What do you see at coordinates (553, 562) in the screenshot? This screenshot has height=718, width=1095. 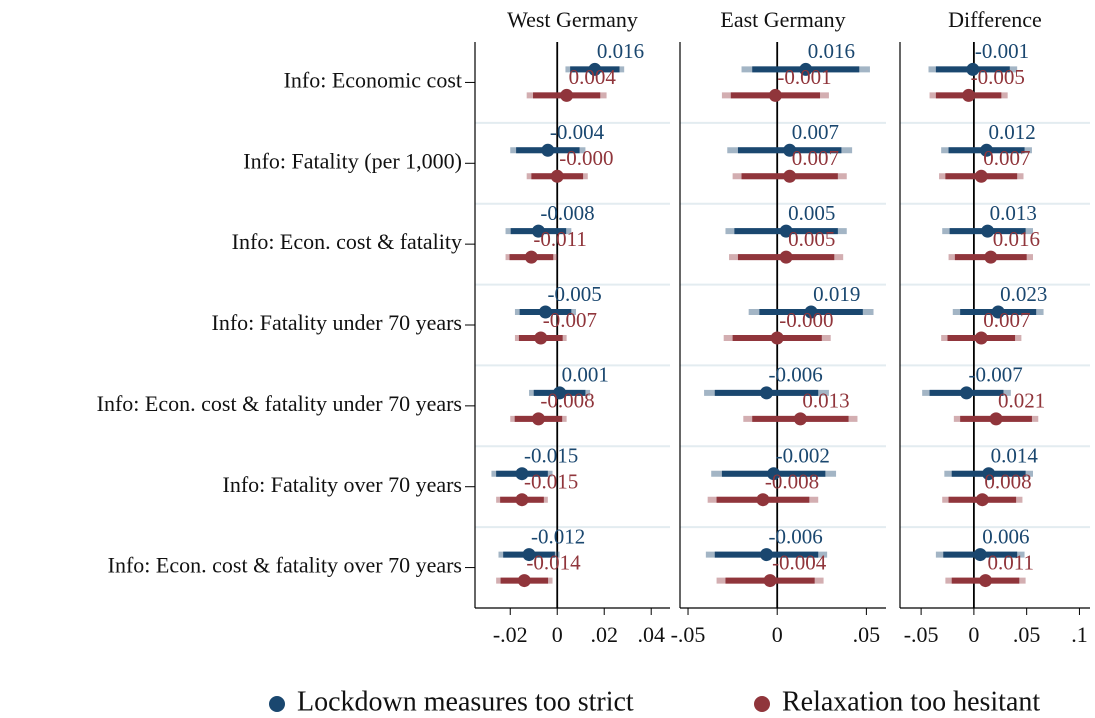 I see `value-label: -0.014` at bounding box center [553, 562].